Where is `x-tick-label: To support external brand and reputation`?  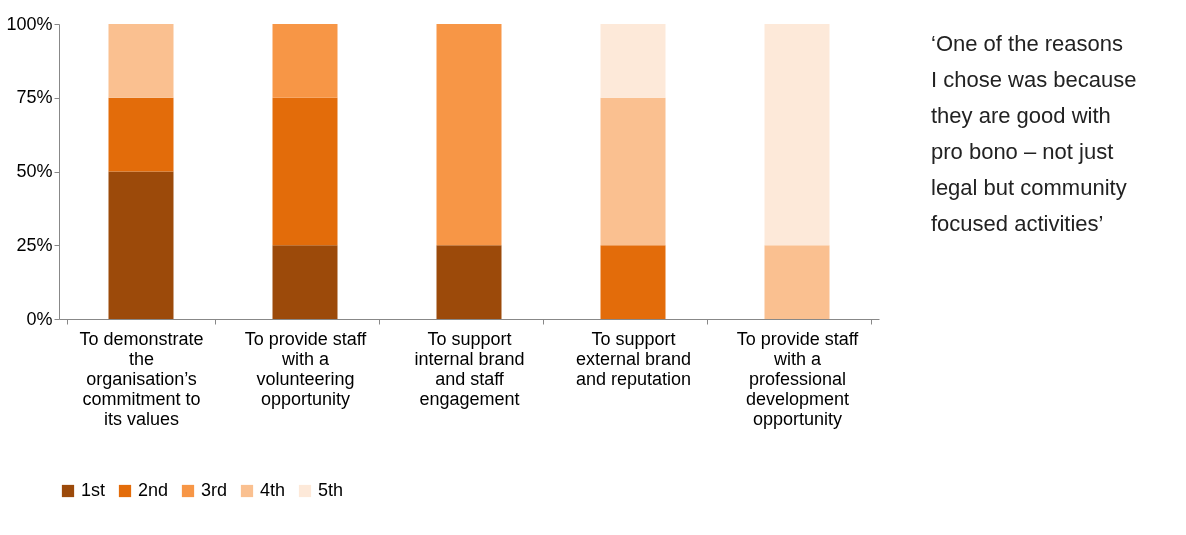
x-tick-label: To support external brand and reputation is located at coordinates (633, 358).